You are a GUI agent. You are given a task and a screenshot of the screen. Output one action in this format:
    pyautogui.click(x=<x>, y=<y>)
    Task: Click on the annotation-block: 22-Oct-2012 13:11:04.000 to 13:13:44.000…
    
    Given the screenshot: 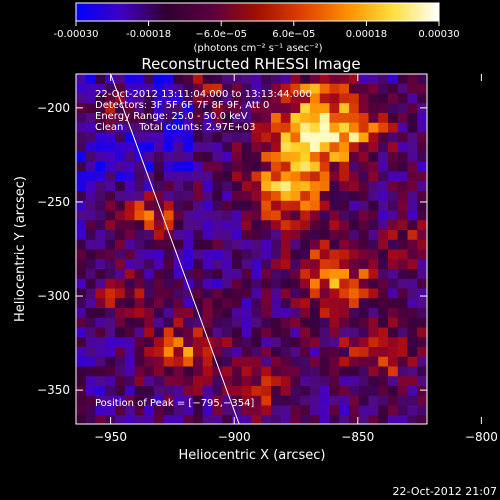 What is the action you would take?
    pyautogui.click(x=203, y=111)
    